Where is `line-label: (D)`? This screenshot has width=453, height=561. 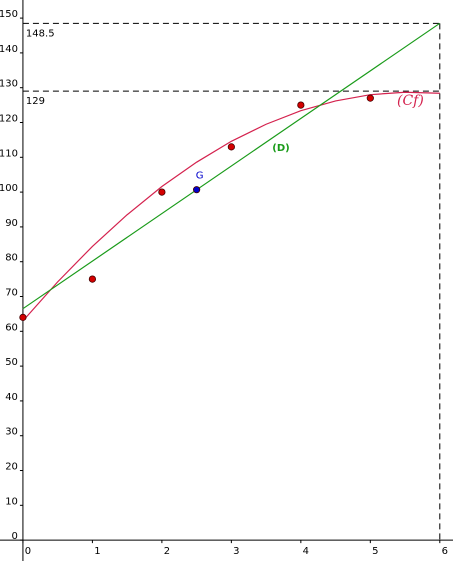
line-label: (D) is located at coordinates (280, 148).